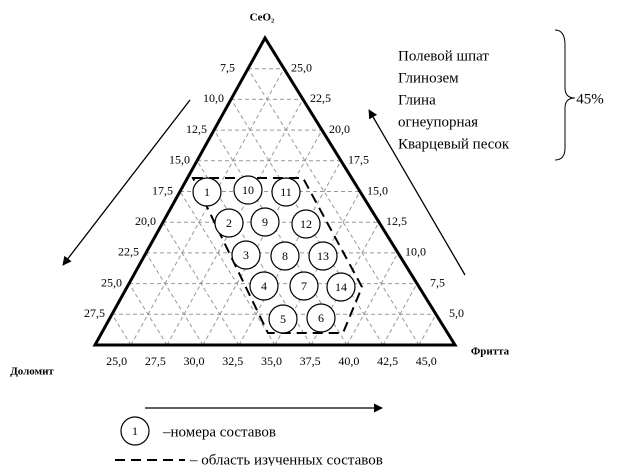 The width and height of the screenshot is (626, 466). I want to click on legend-circle, so click(135, 431).